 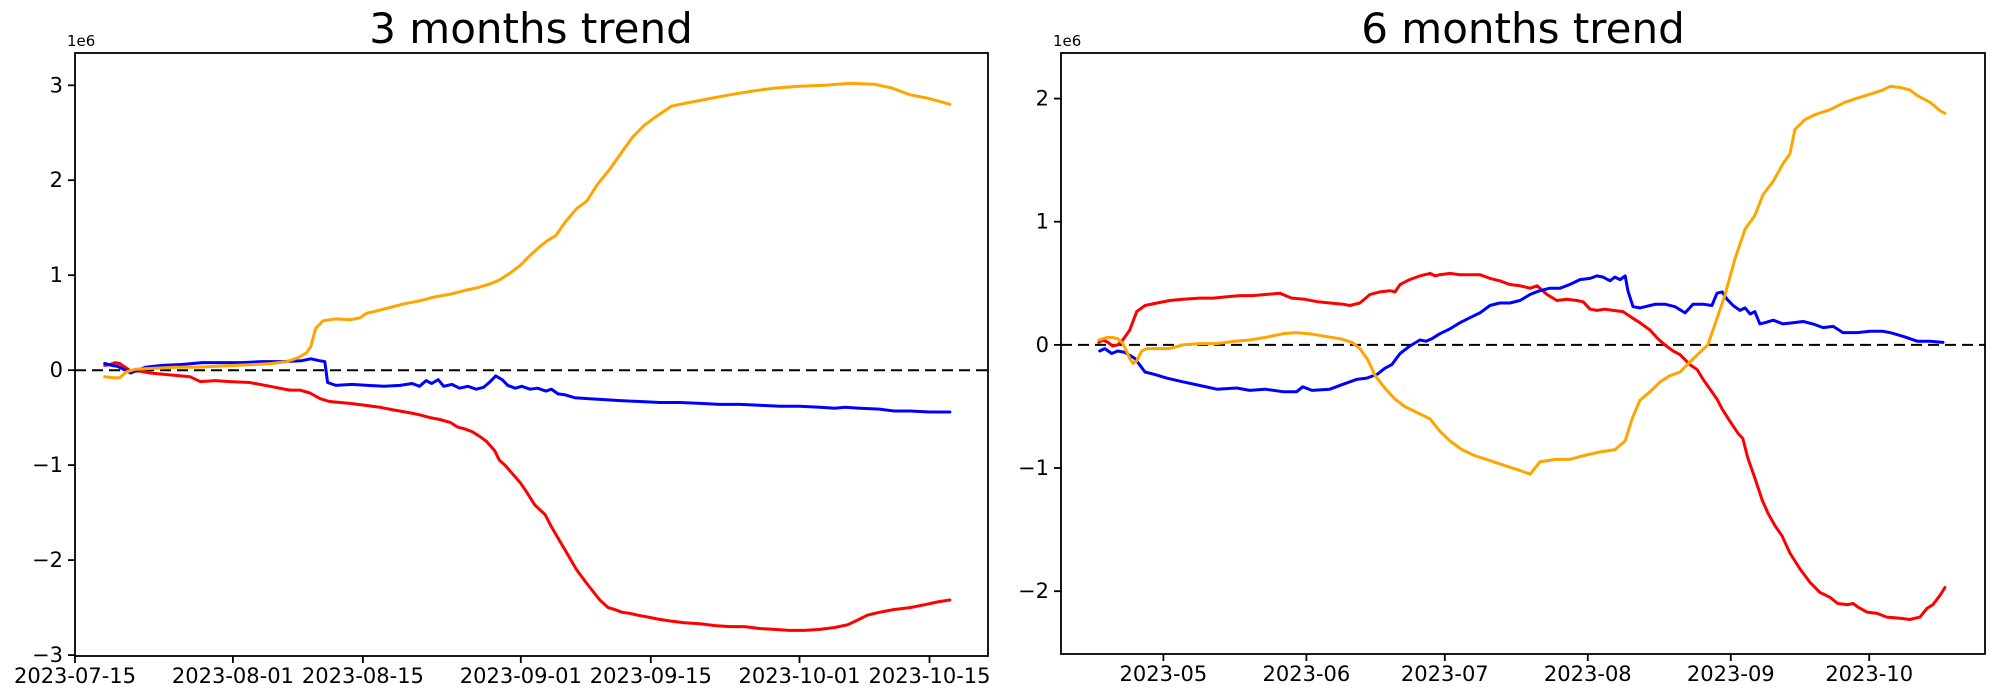 What do you see at coordinates (75, 676) in the screenshot?
I see `x-tick-label: 2023-07-15` at bounding box center [75, 676].